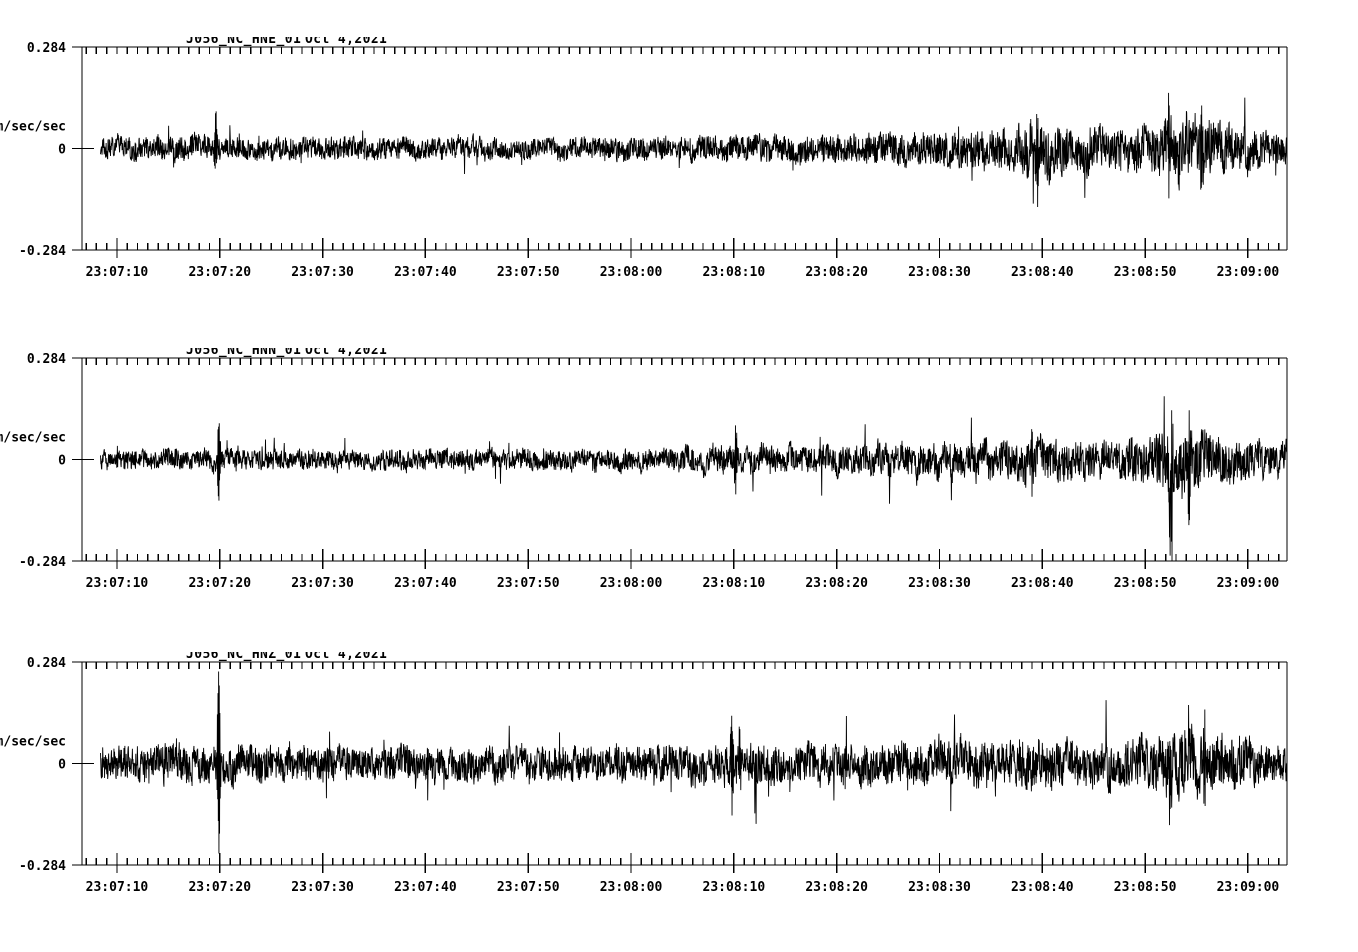 This screenshot has height=952, width=1358. What do you see at coordinates (346, 42) in the screenshot?
I see `panel-date-hne: Oct 4,2021` at bounding box center [346, 42].